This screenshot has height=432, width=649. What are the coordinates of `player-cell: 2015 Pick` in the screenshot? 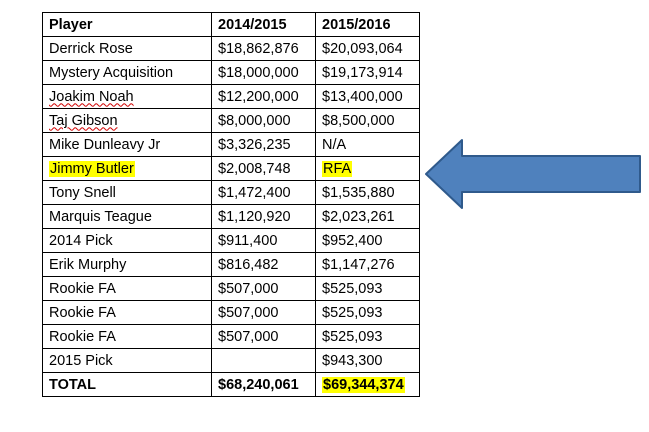 It's located at (127, 360).